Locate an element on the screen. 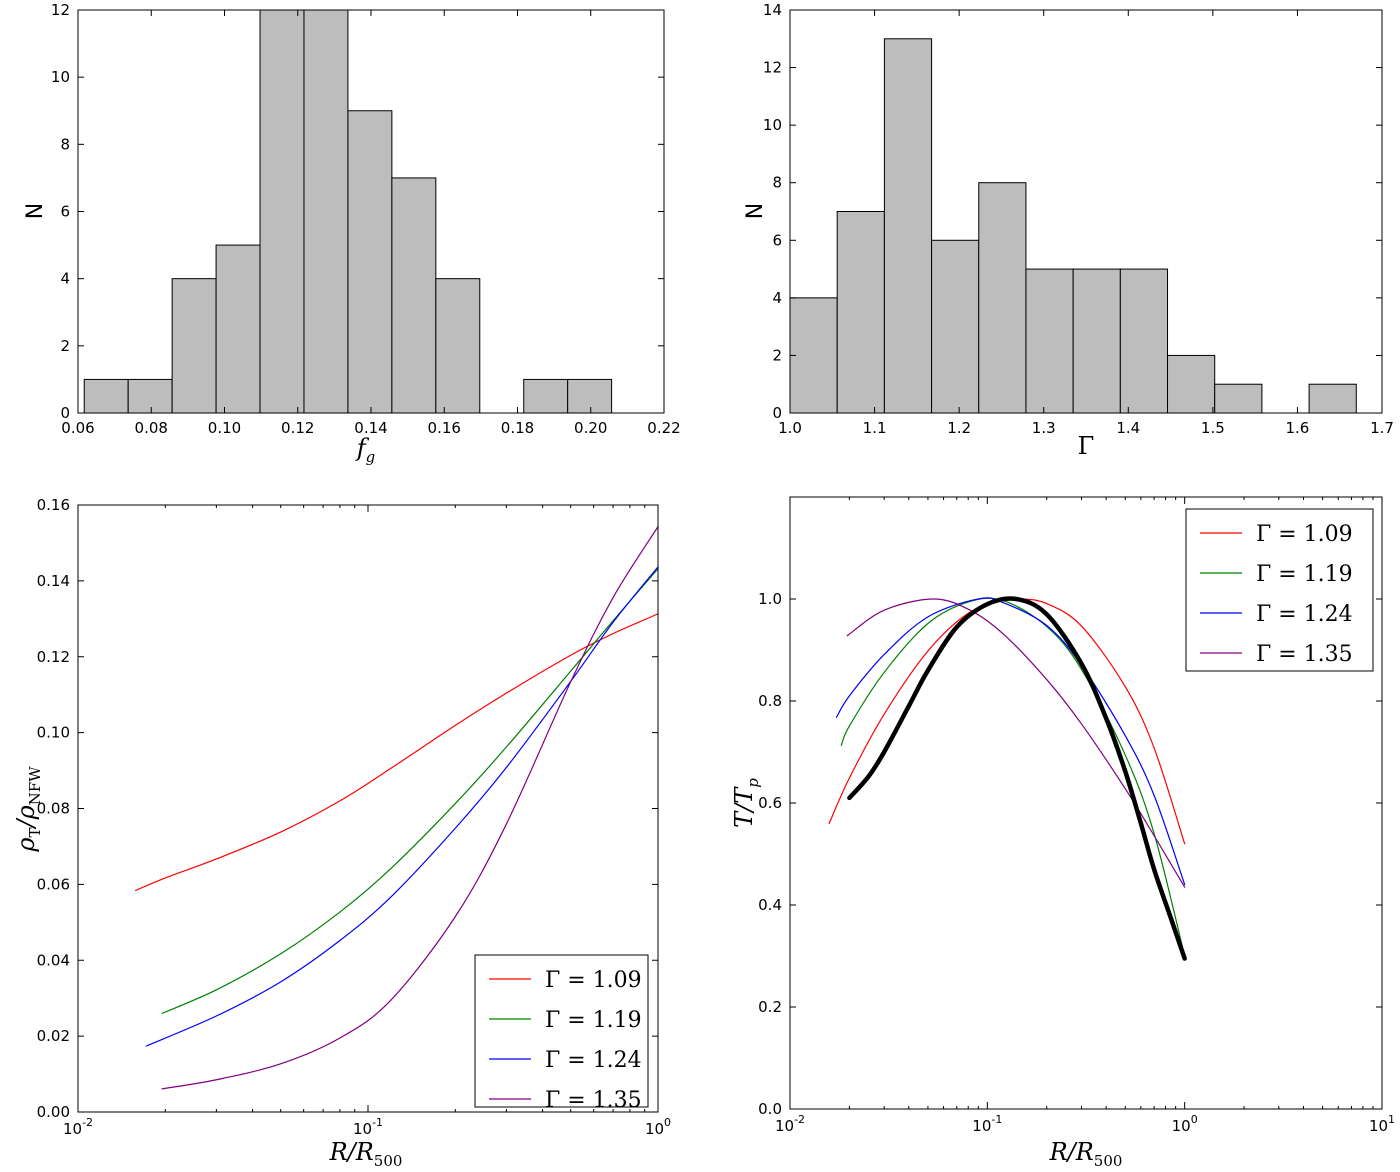 The width and height of the screenshot is (1400, 1172). gamma-ytick-label: 6 is located at coordinates (777, 240).